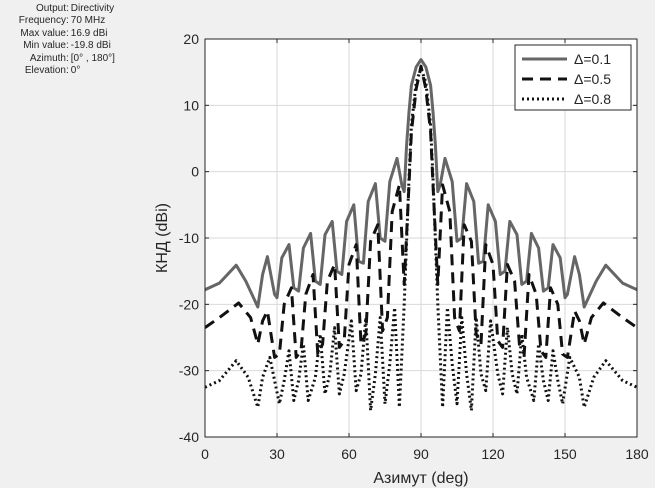 The width and height of the screenshot is (655, 488). What do you see at coordinates (195, 172) in the screenshot?
I see `y-tick-label: 0` at bounding box center [195, 172].